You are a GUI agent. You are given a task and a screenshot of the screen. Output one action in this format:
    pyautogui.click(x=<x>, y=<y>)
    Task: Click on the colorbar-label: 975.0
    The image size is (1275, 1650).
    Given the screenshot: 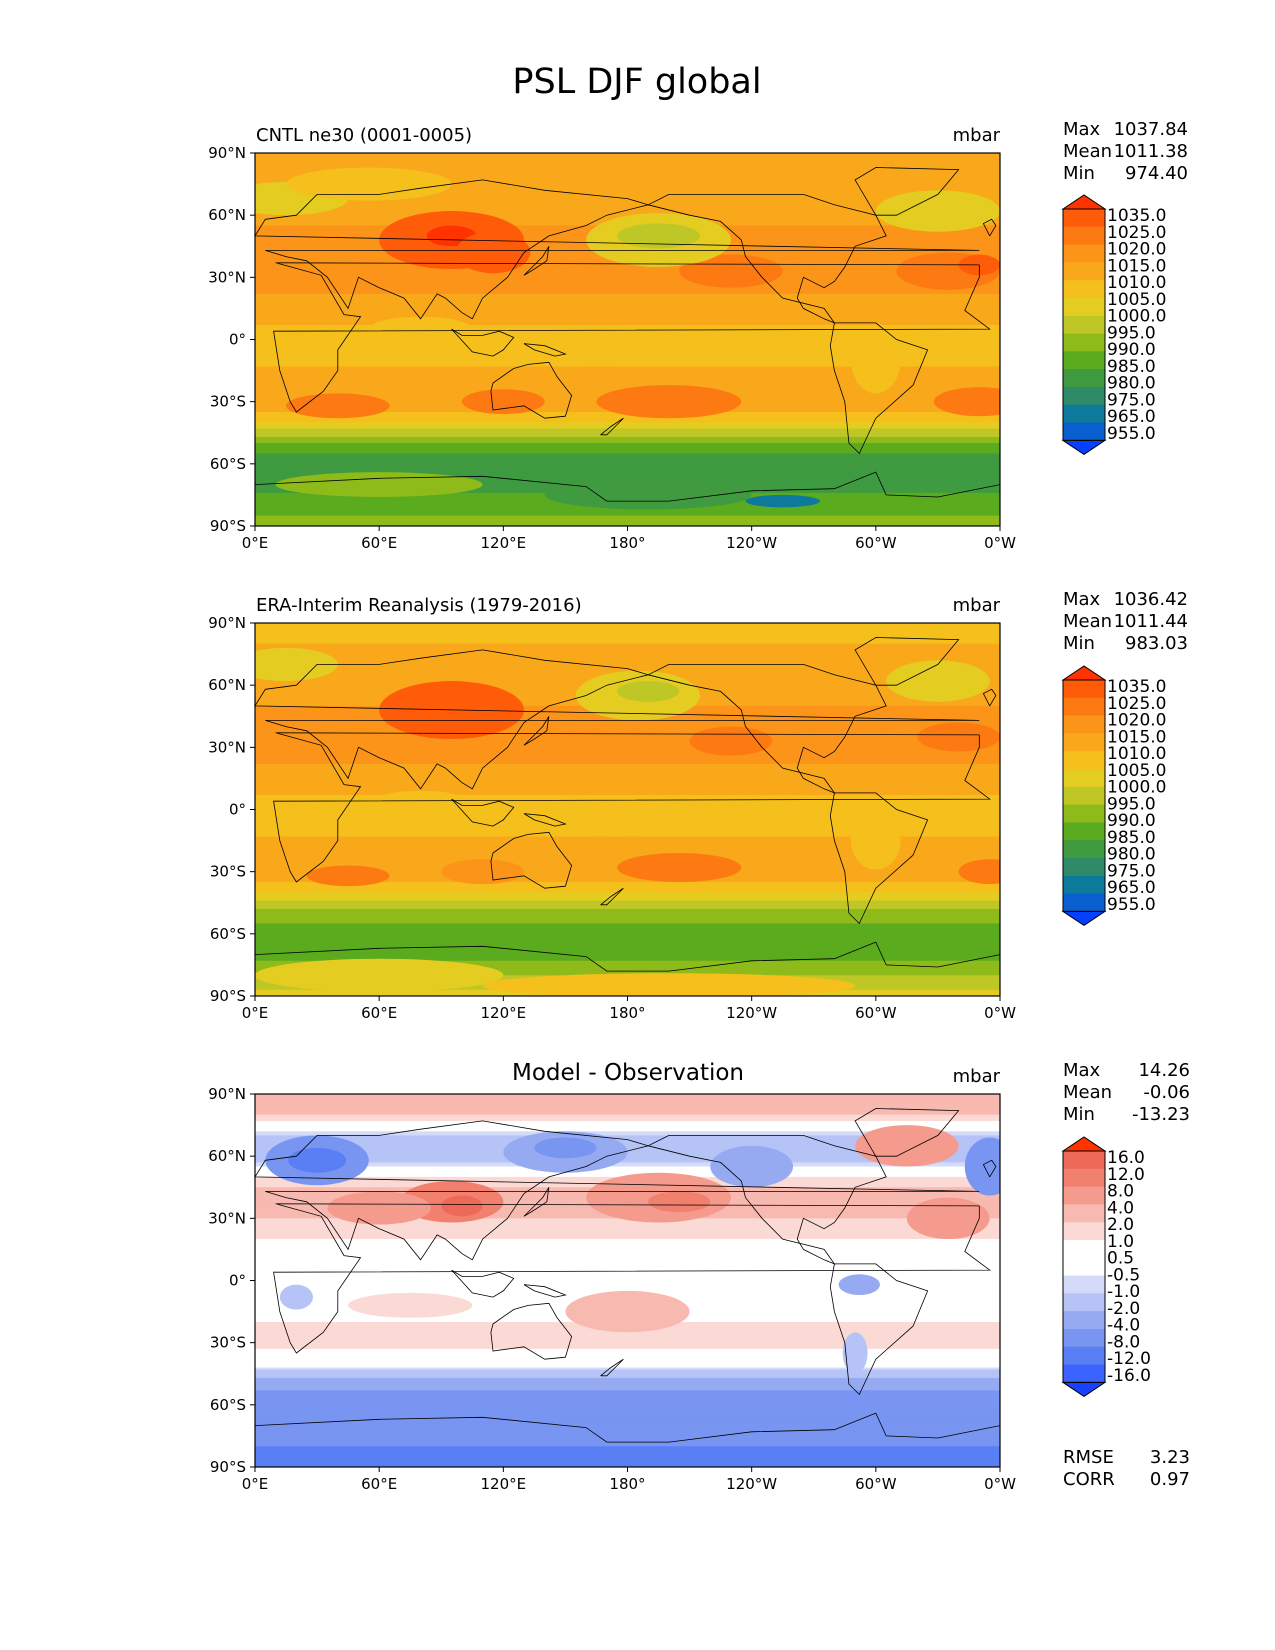 What is the action you would take?
    pyautogui.click(x=1131, y=400)
    